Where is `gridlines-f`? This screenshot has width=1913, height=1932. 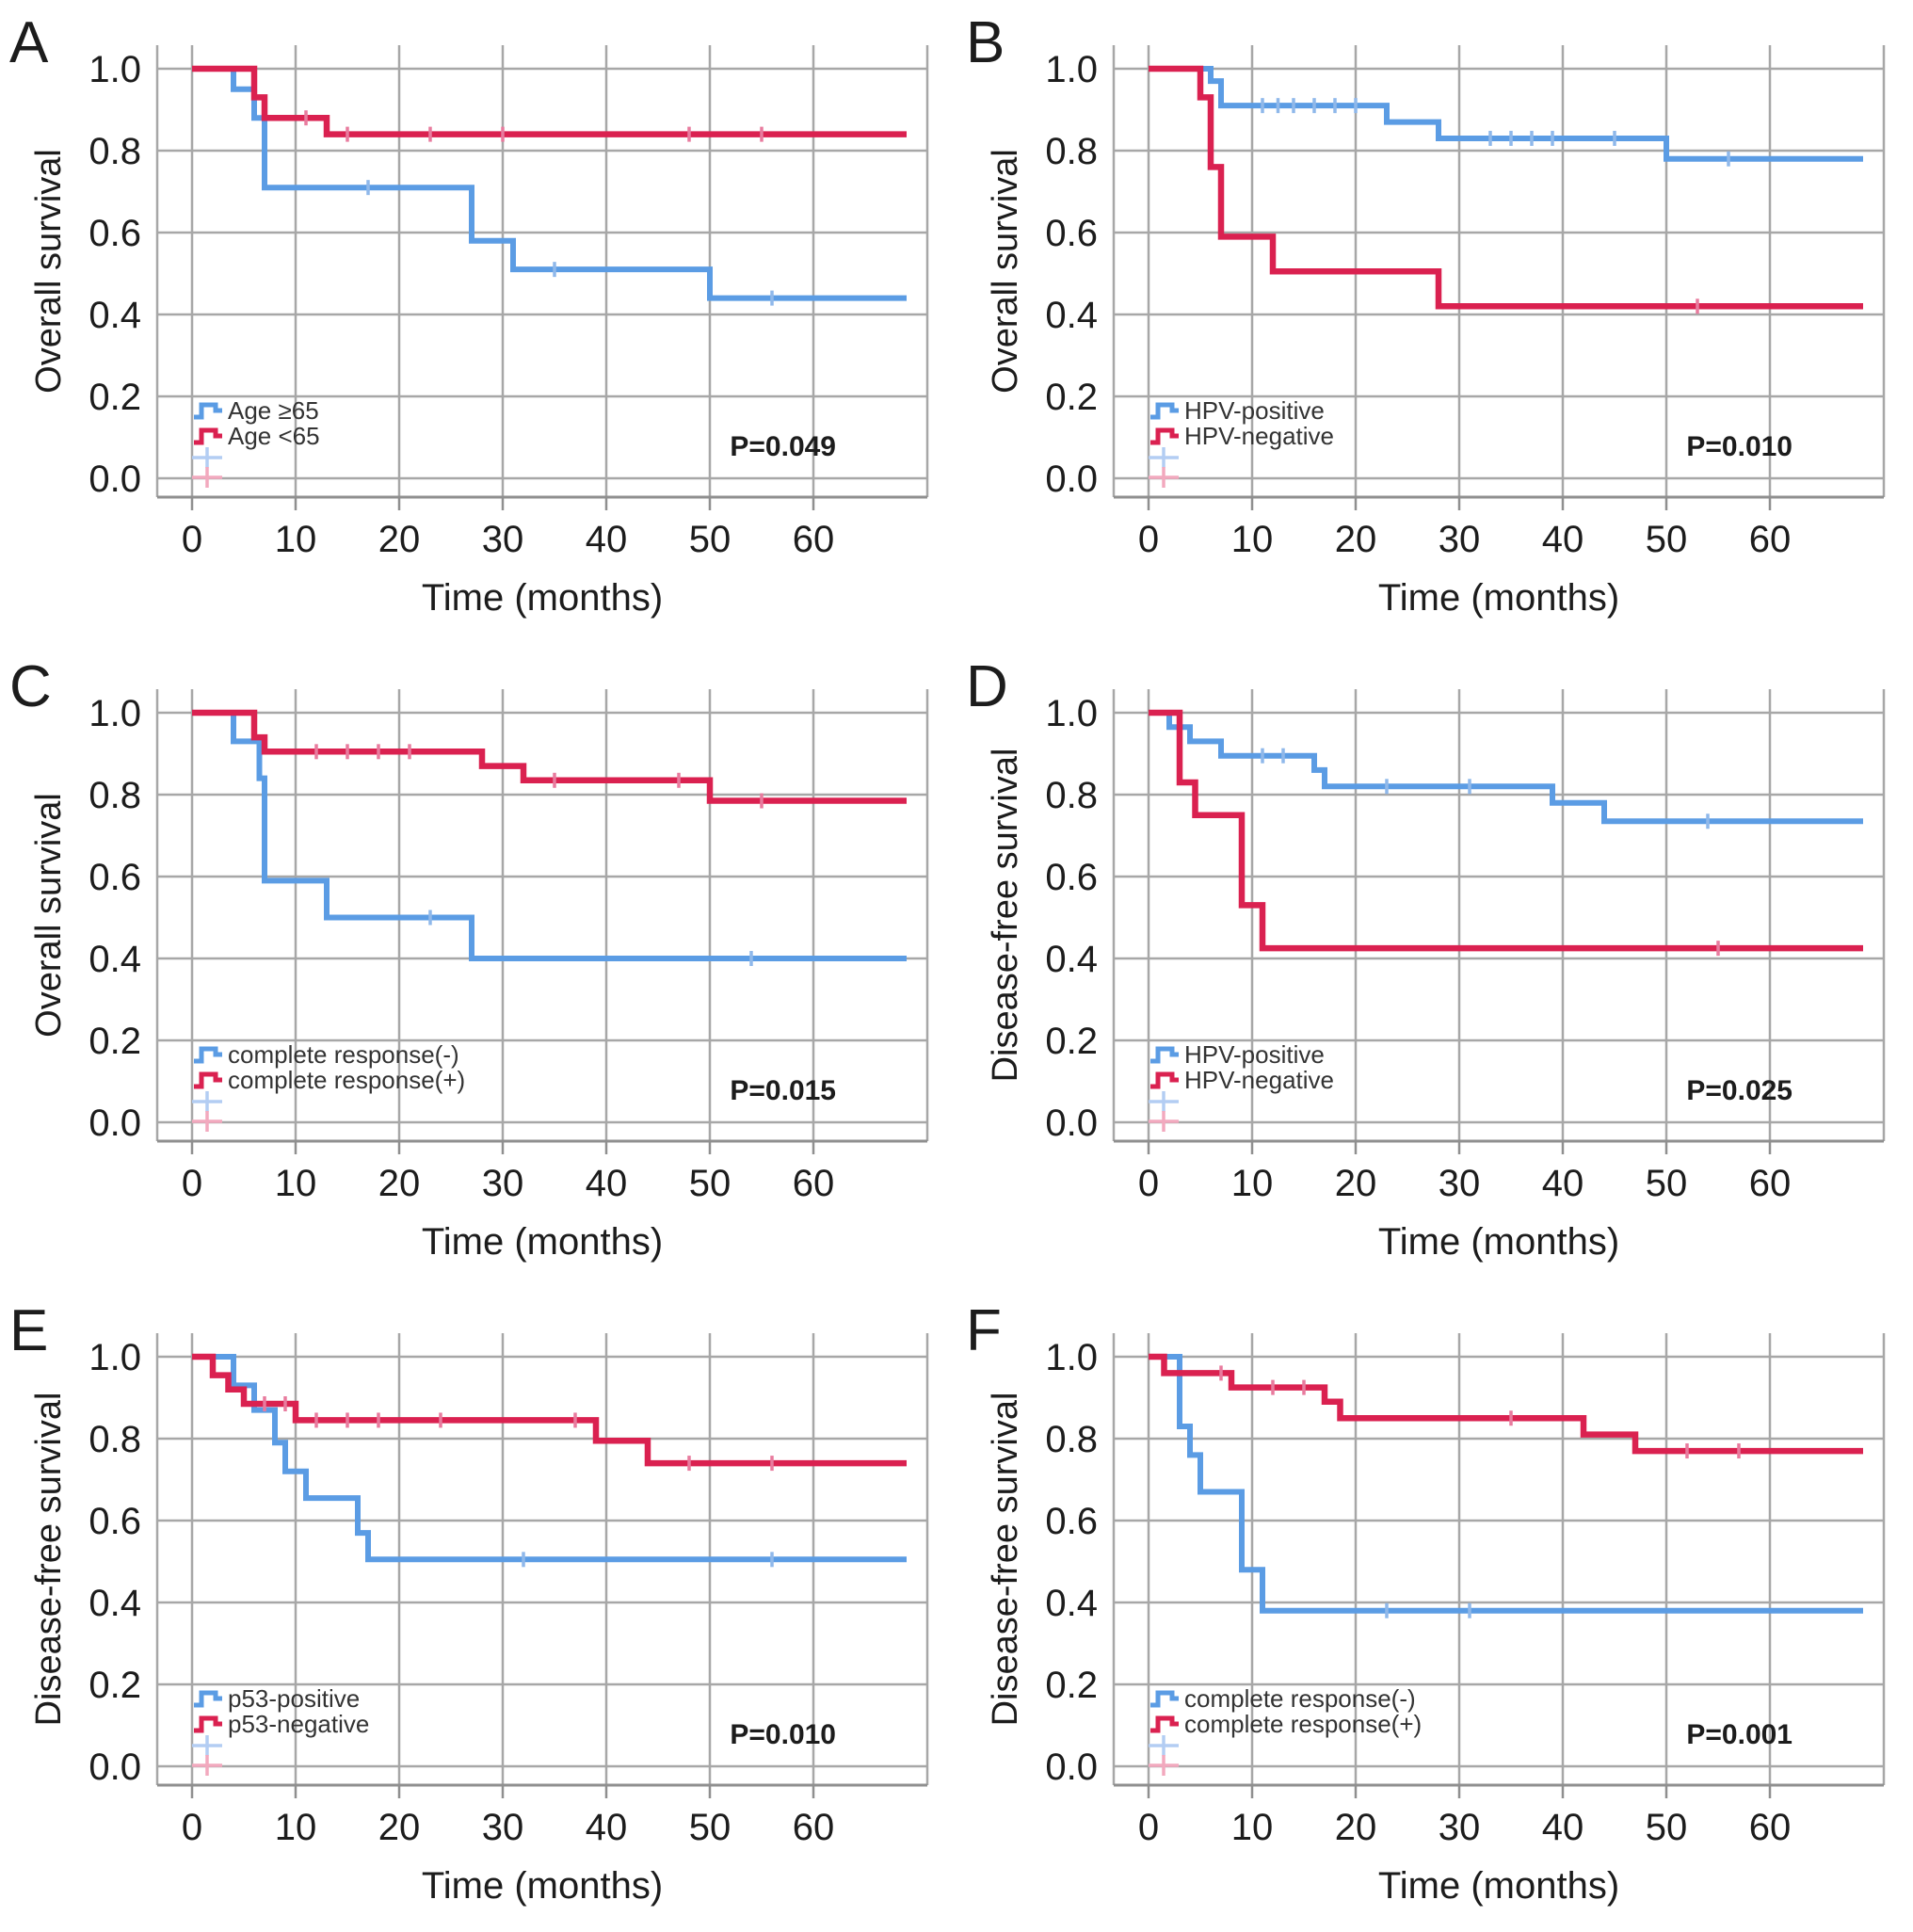
gridlines-f is located at coordinates (1499, 1559).